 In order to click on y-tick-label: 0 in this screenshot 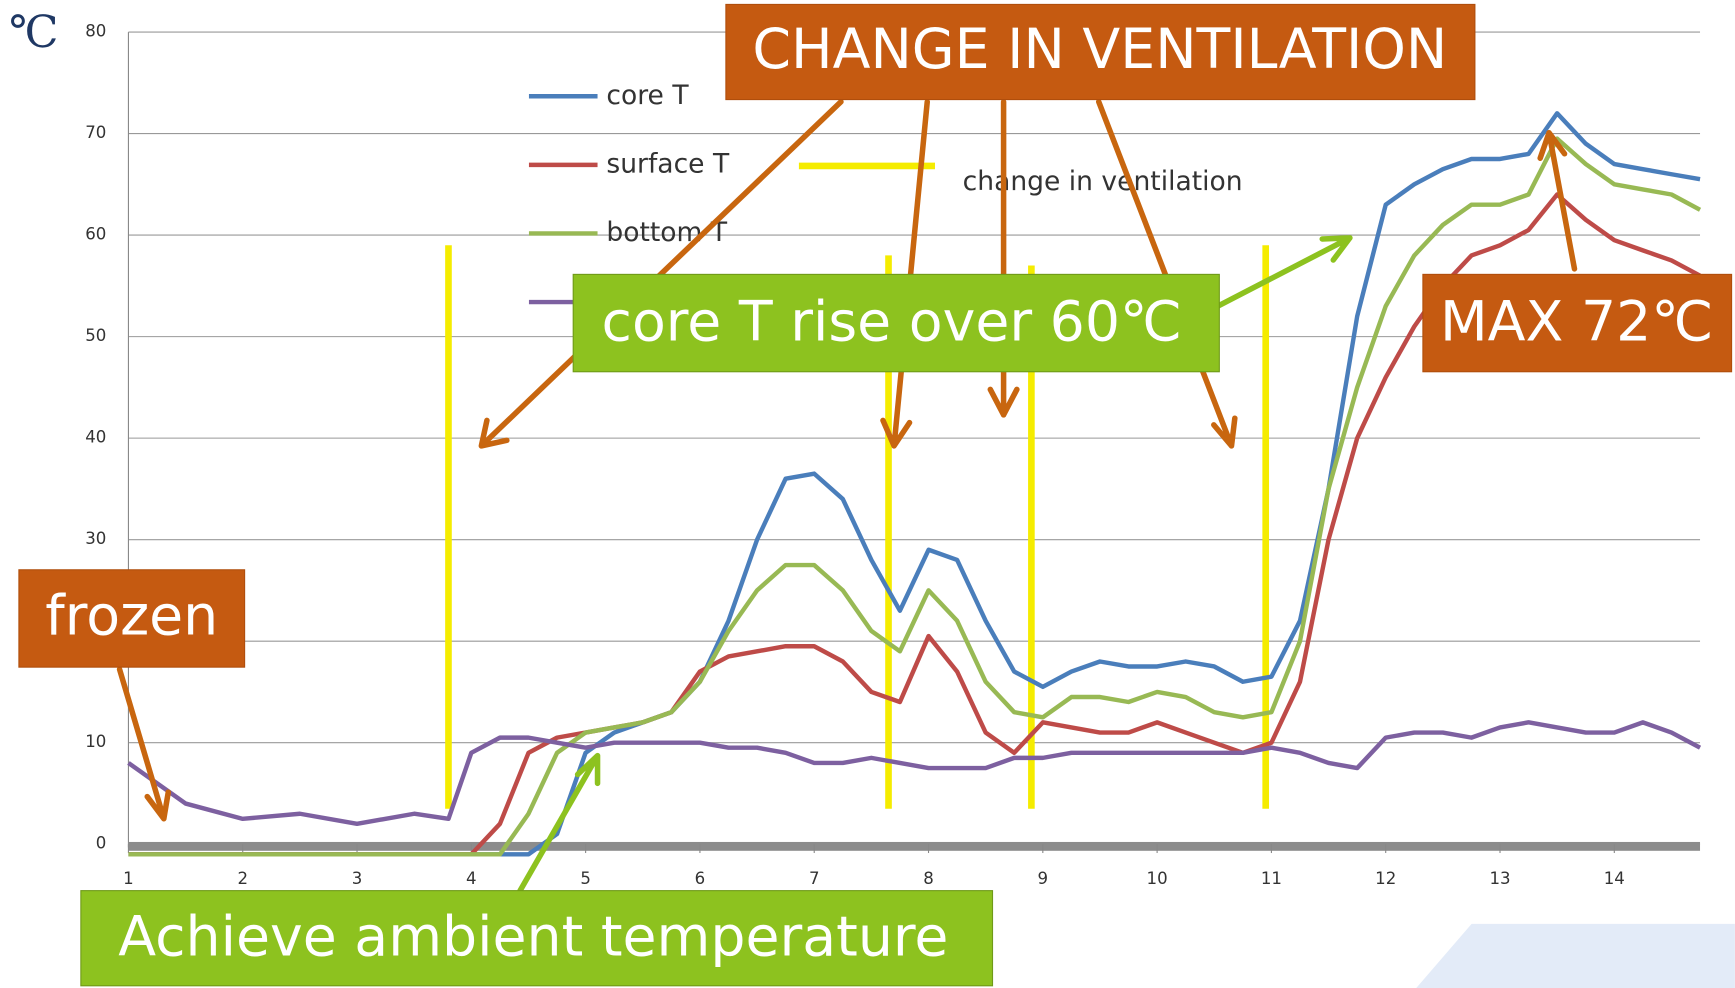, I will do `click(101, 843)`.